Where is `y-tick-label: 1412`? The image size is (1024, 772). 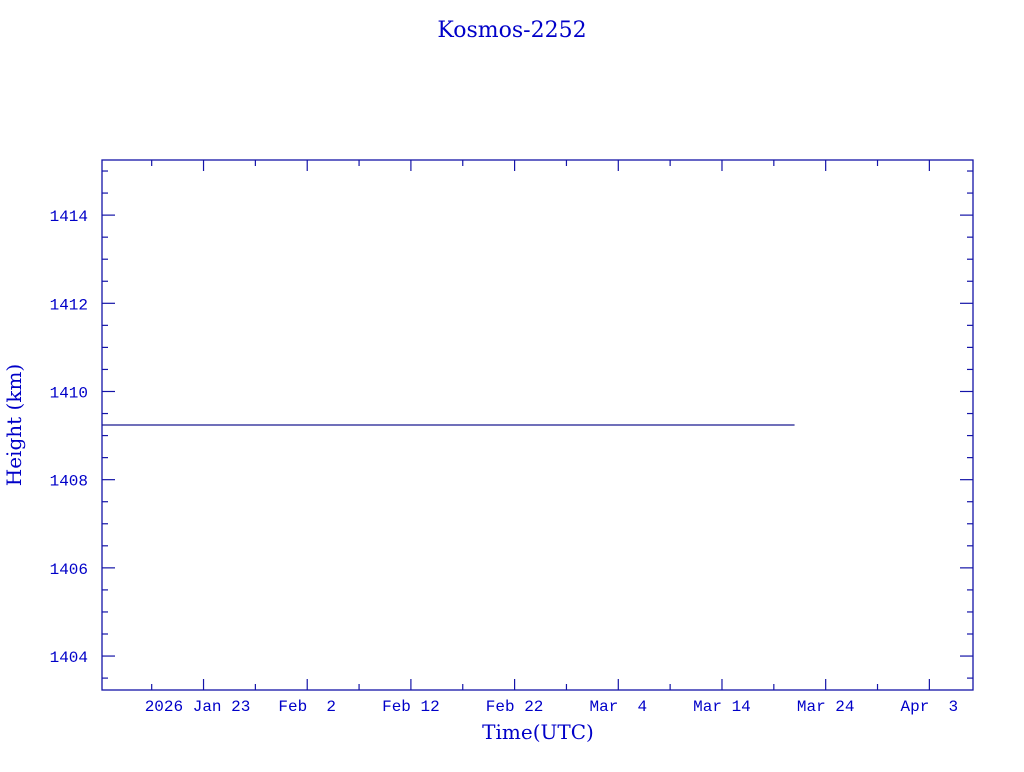 y-tick-label: 1412 is located at coordinates (69, 305).